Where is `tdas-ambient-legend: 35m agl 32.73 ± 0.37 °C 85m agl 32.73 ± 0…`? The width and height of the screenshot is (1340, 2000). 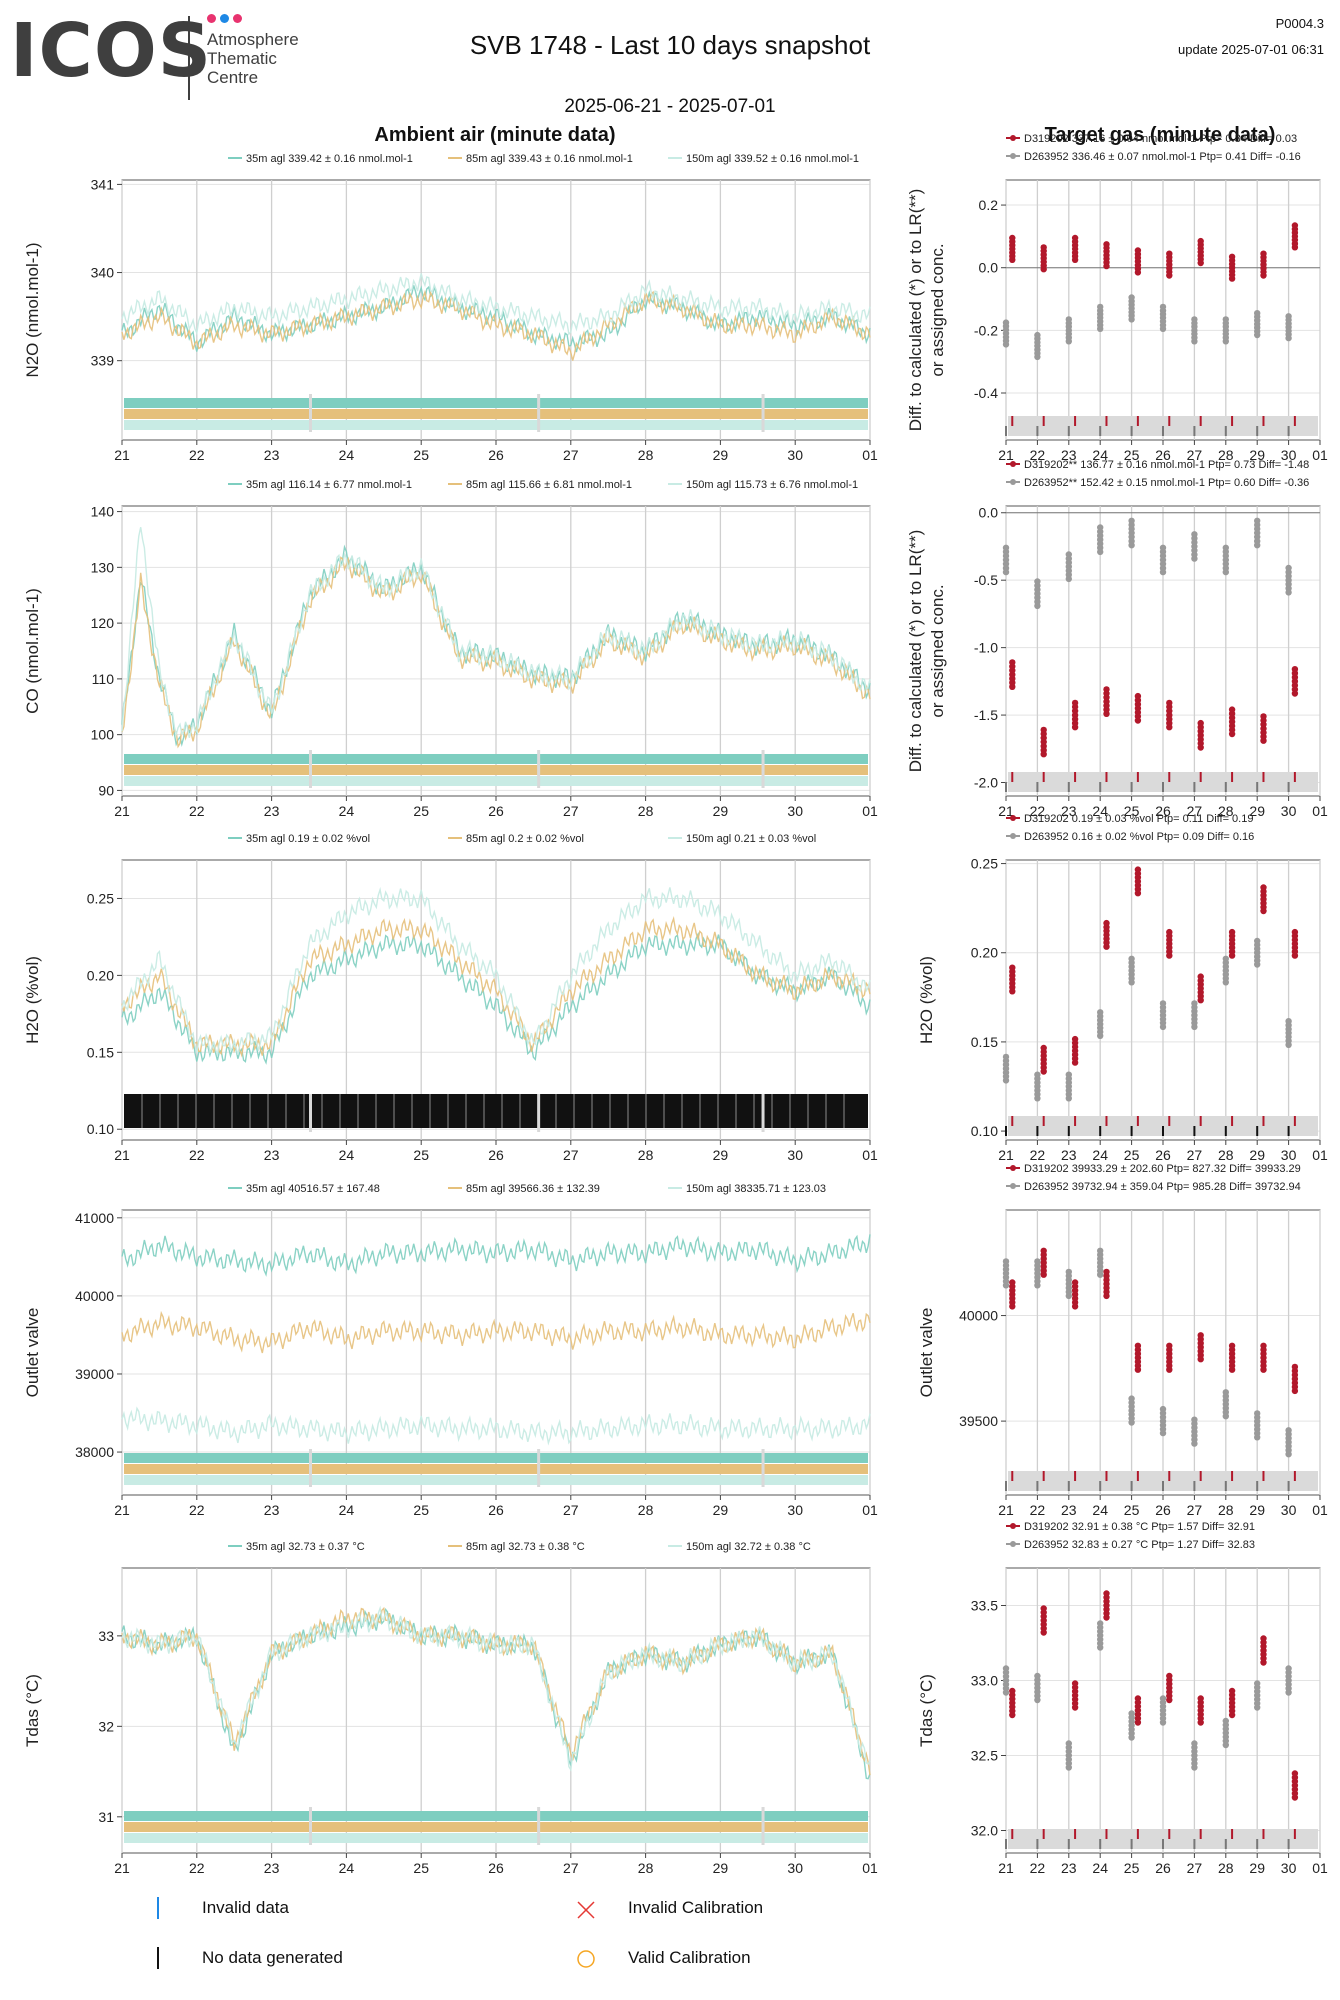 tdas-ambient-legend: 35m agl 32.73 ± 0.37 °C 85m agl 32.73 ± 0… is located at coordinates (519, 1547).